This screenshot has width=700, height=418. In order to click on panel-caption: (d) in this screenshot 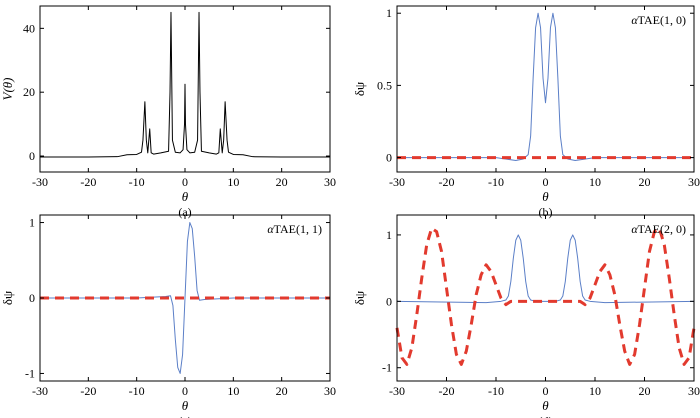, I will do `click(546, 416)`.